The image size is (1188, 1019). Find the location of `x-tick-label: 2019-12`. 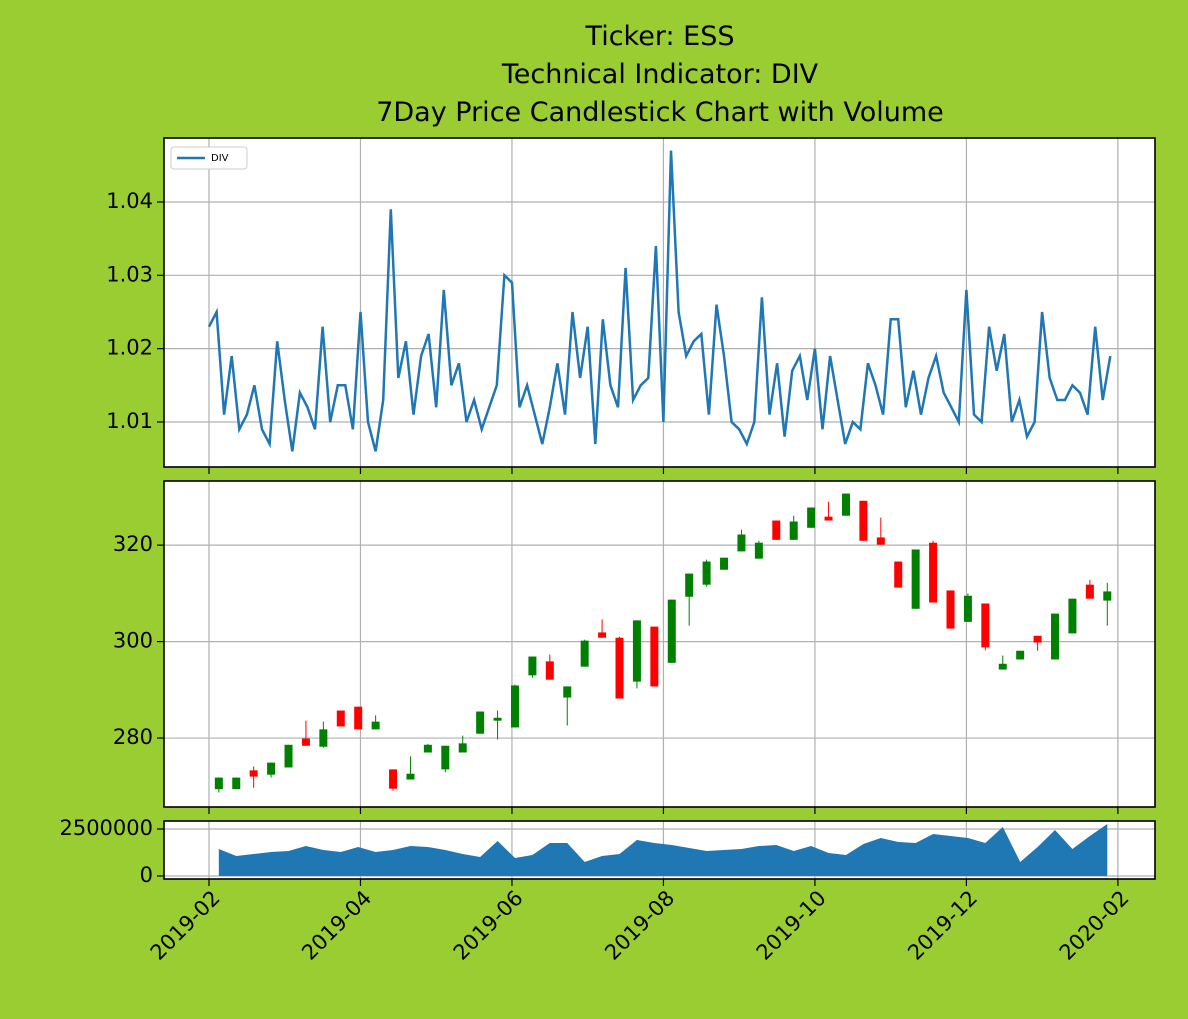

x-tick-label: 2019-12 is located at coordinates (942, 925).